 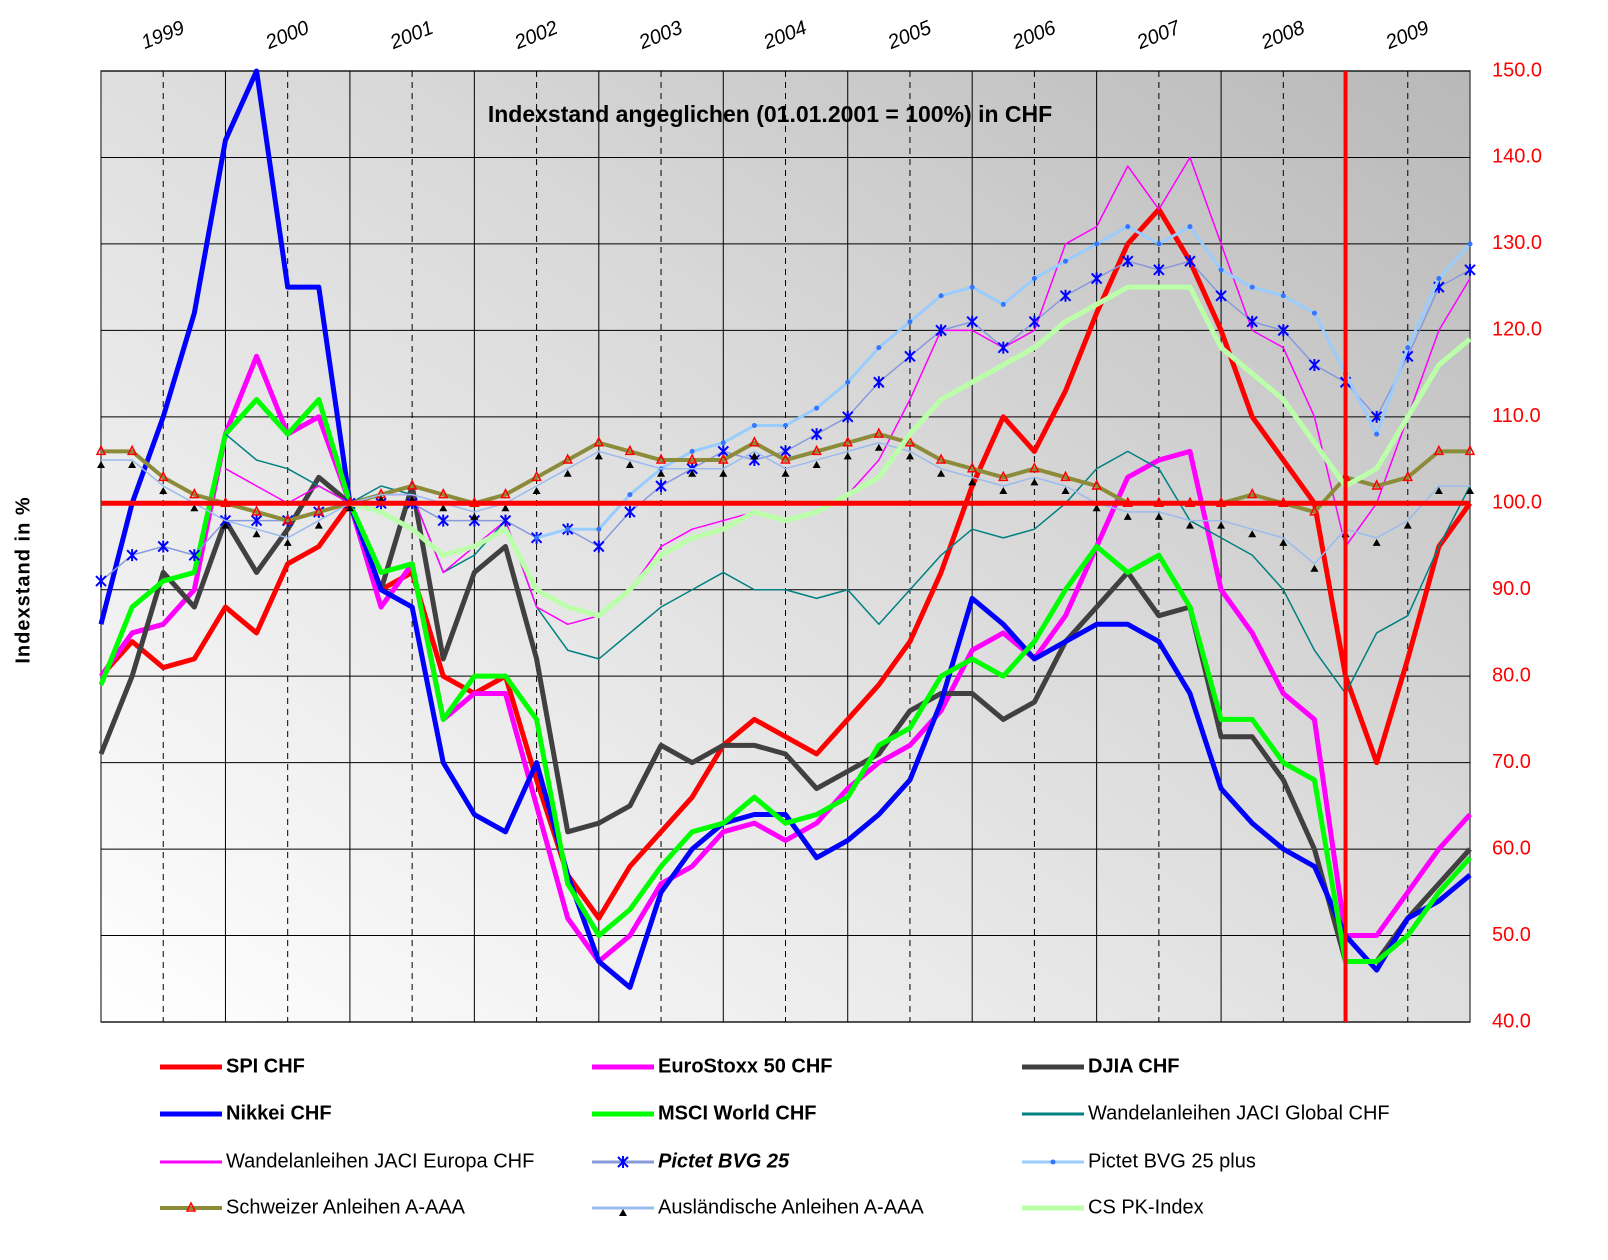 What do you see at coordinates (712, 1066) in the screenshot?
I see `legend-item: EuroStoxx 50 CHF` at bounding box center [712, 1066].